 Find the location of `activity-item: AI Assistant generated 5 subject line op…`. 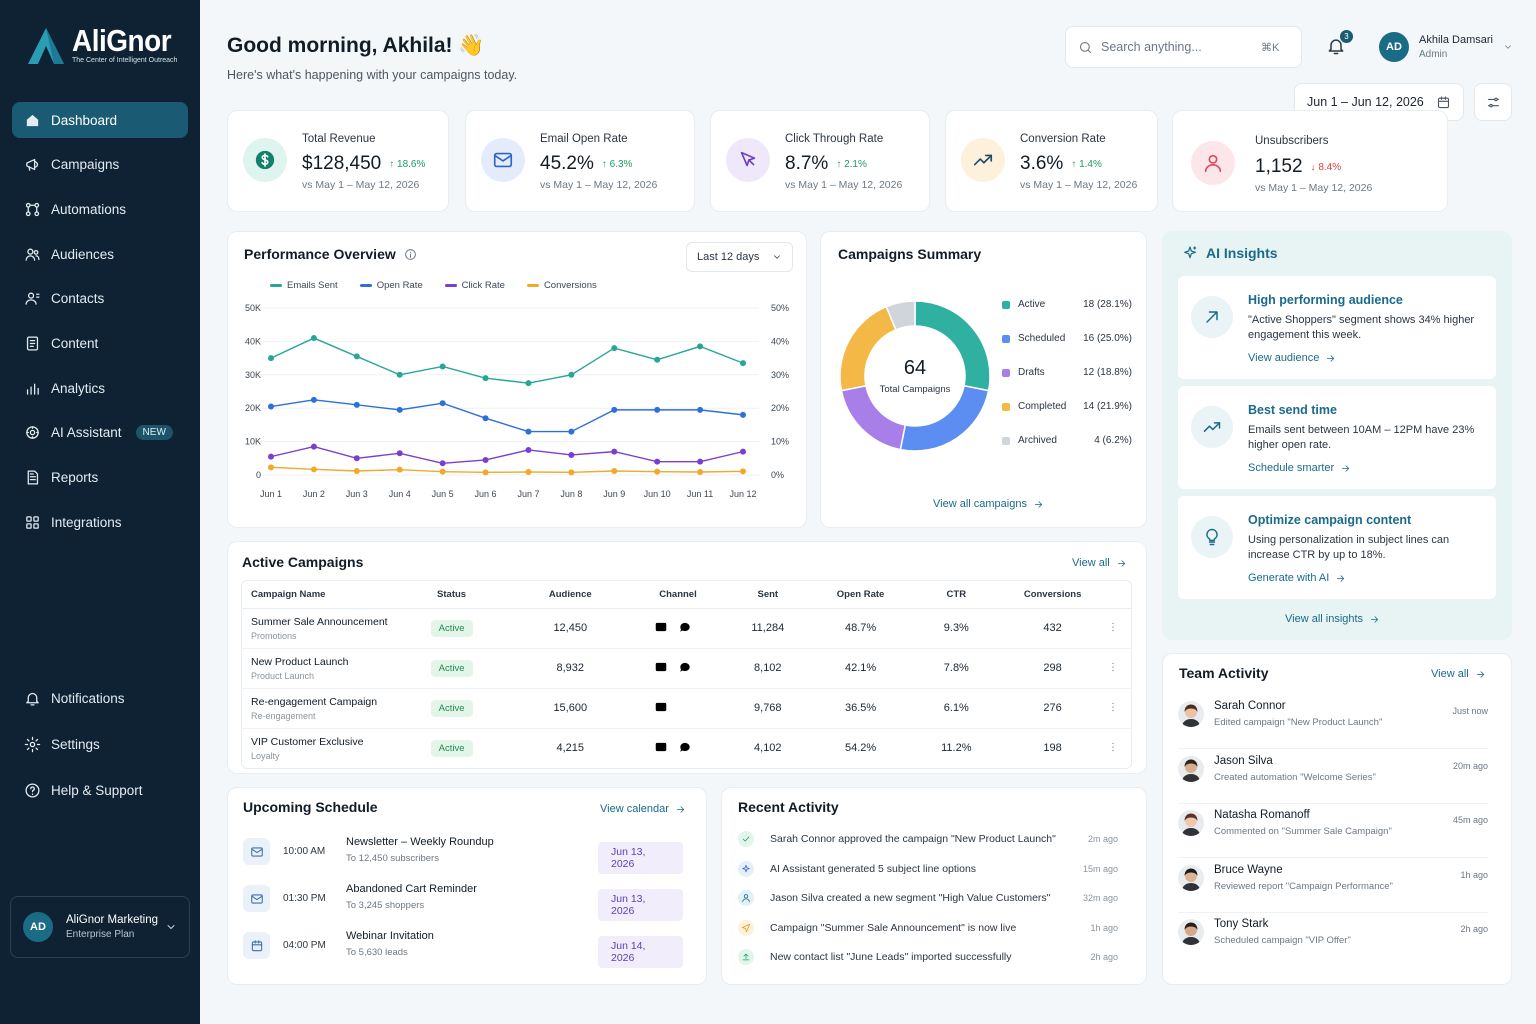

activity-item: AI Assistant generated 5 subject line op… is located at coordinates (928, 869).